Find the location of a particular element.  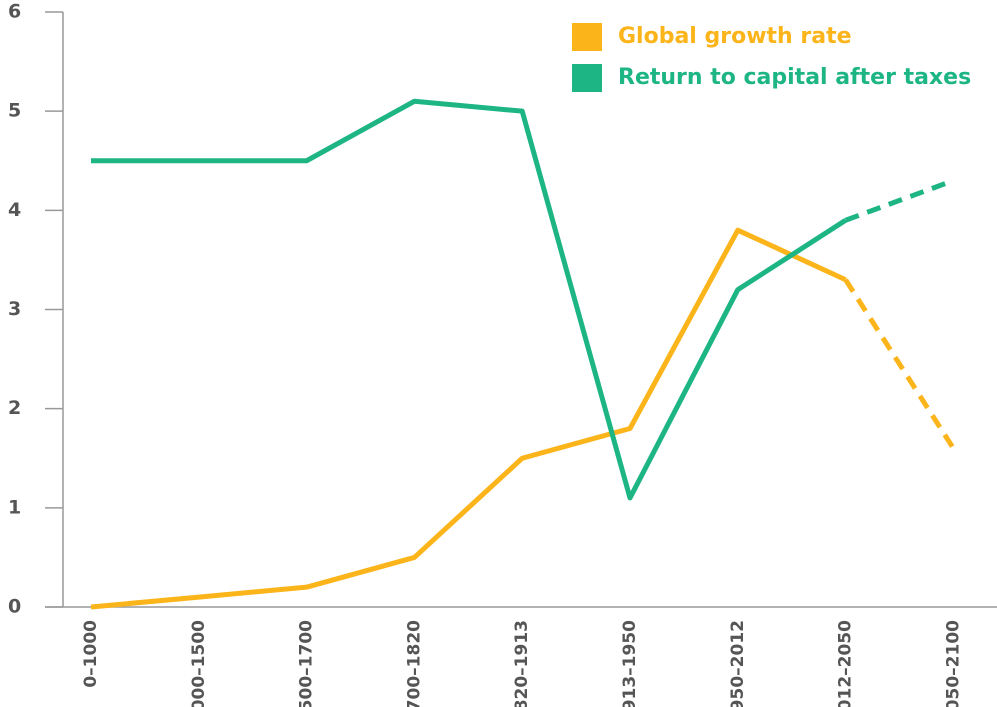

legend-label: Return to capital after taxes is located at coordinates (794, 77).